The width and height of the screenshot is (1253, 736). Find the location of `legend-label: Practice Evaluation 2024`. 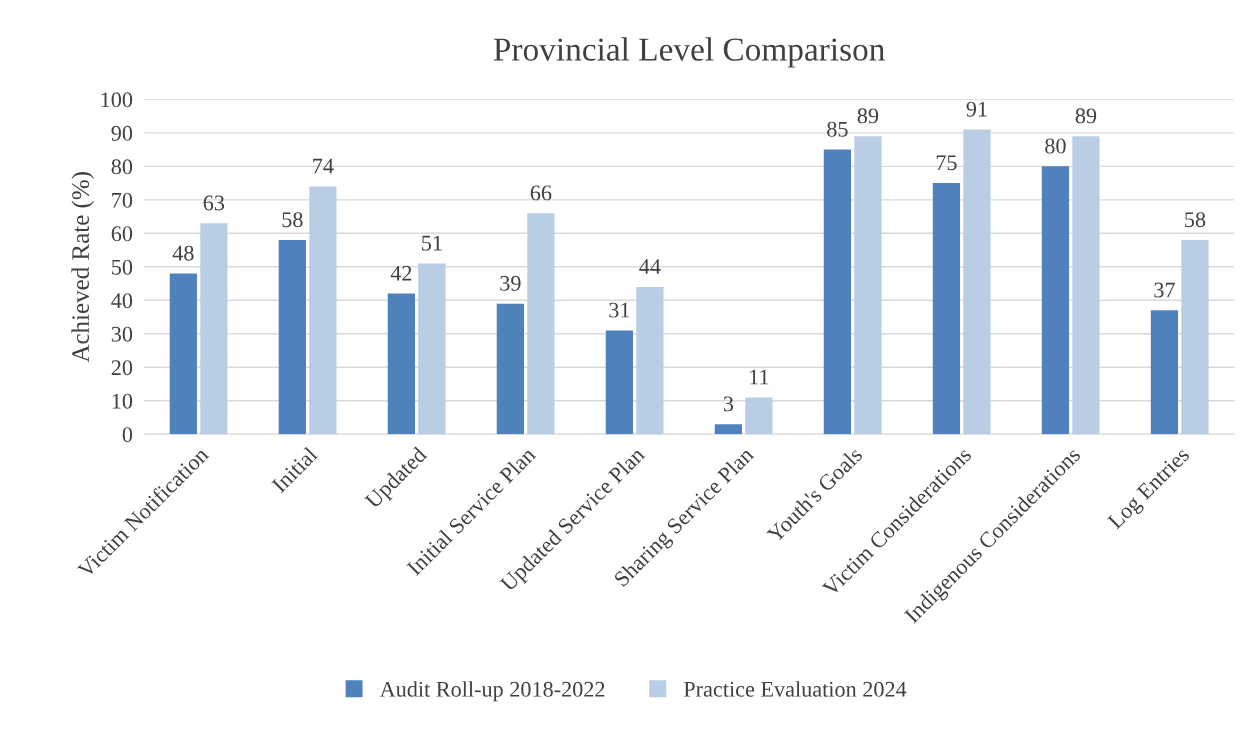

legend-label: Practice Evaluation 2024 is located at coordinates (795, 689).